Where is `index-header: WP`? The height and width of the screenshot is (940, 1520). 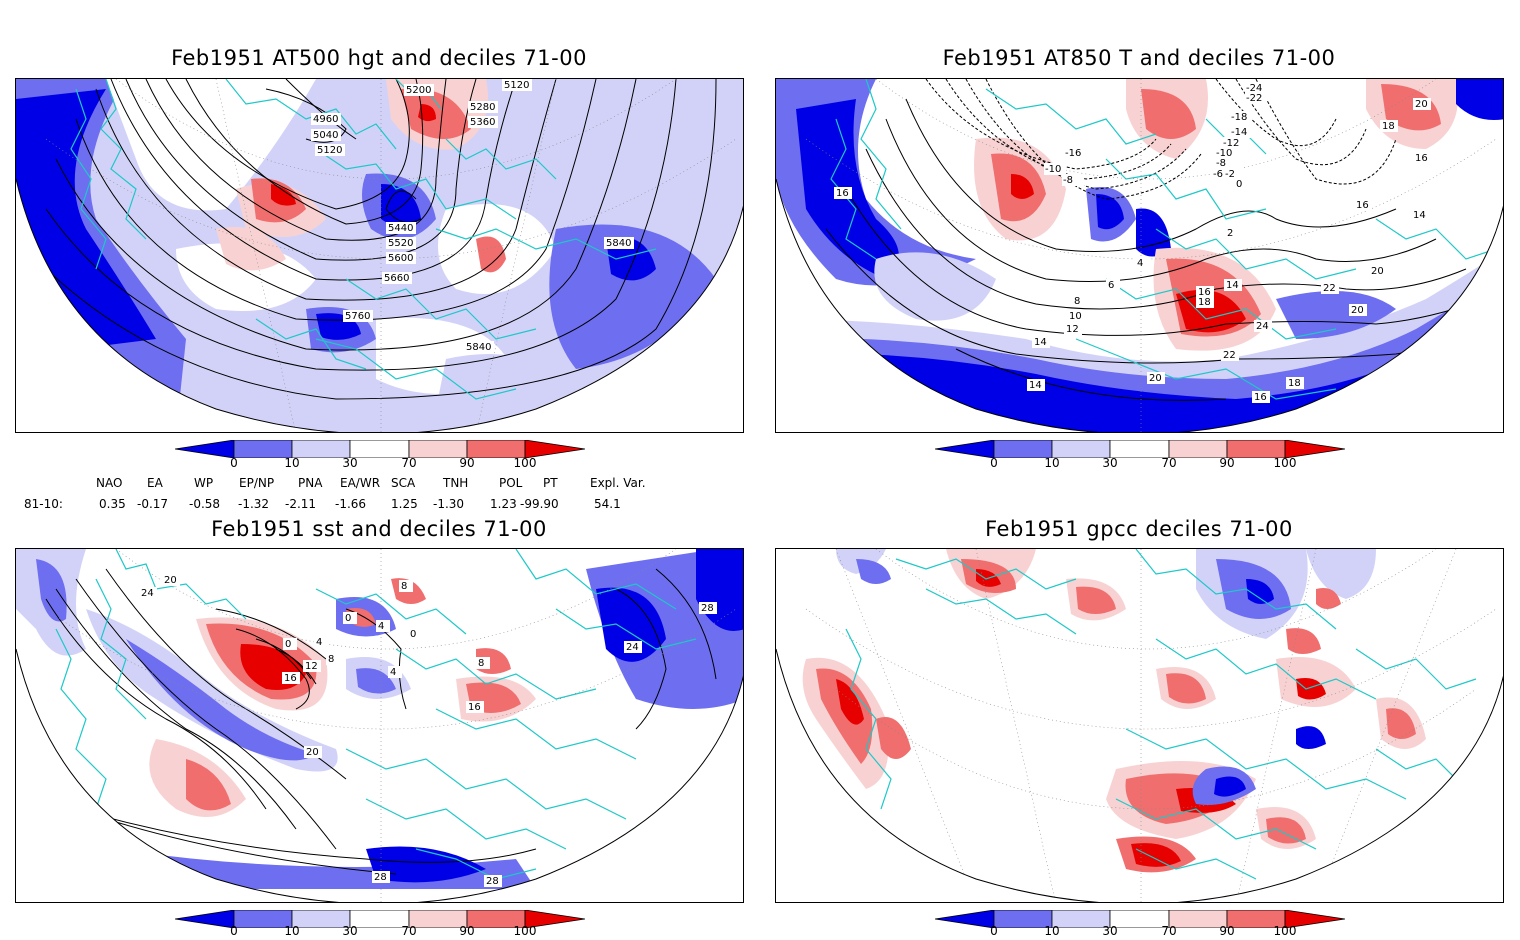 index-header: WP is located at coordinates (204, 483).